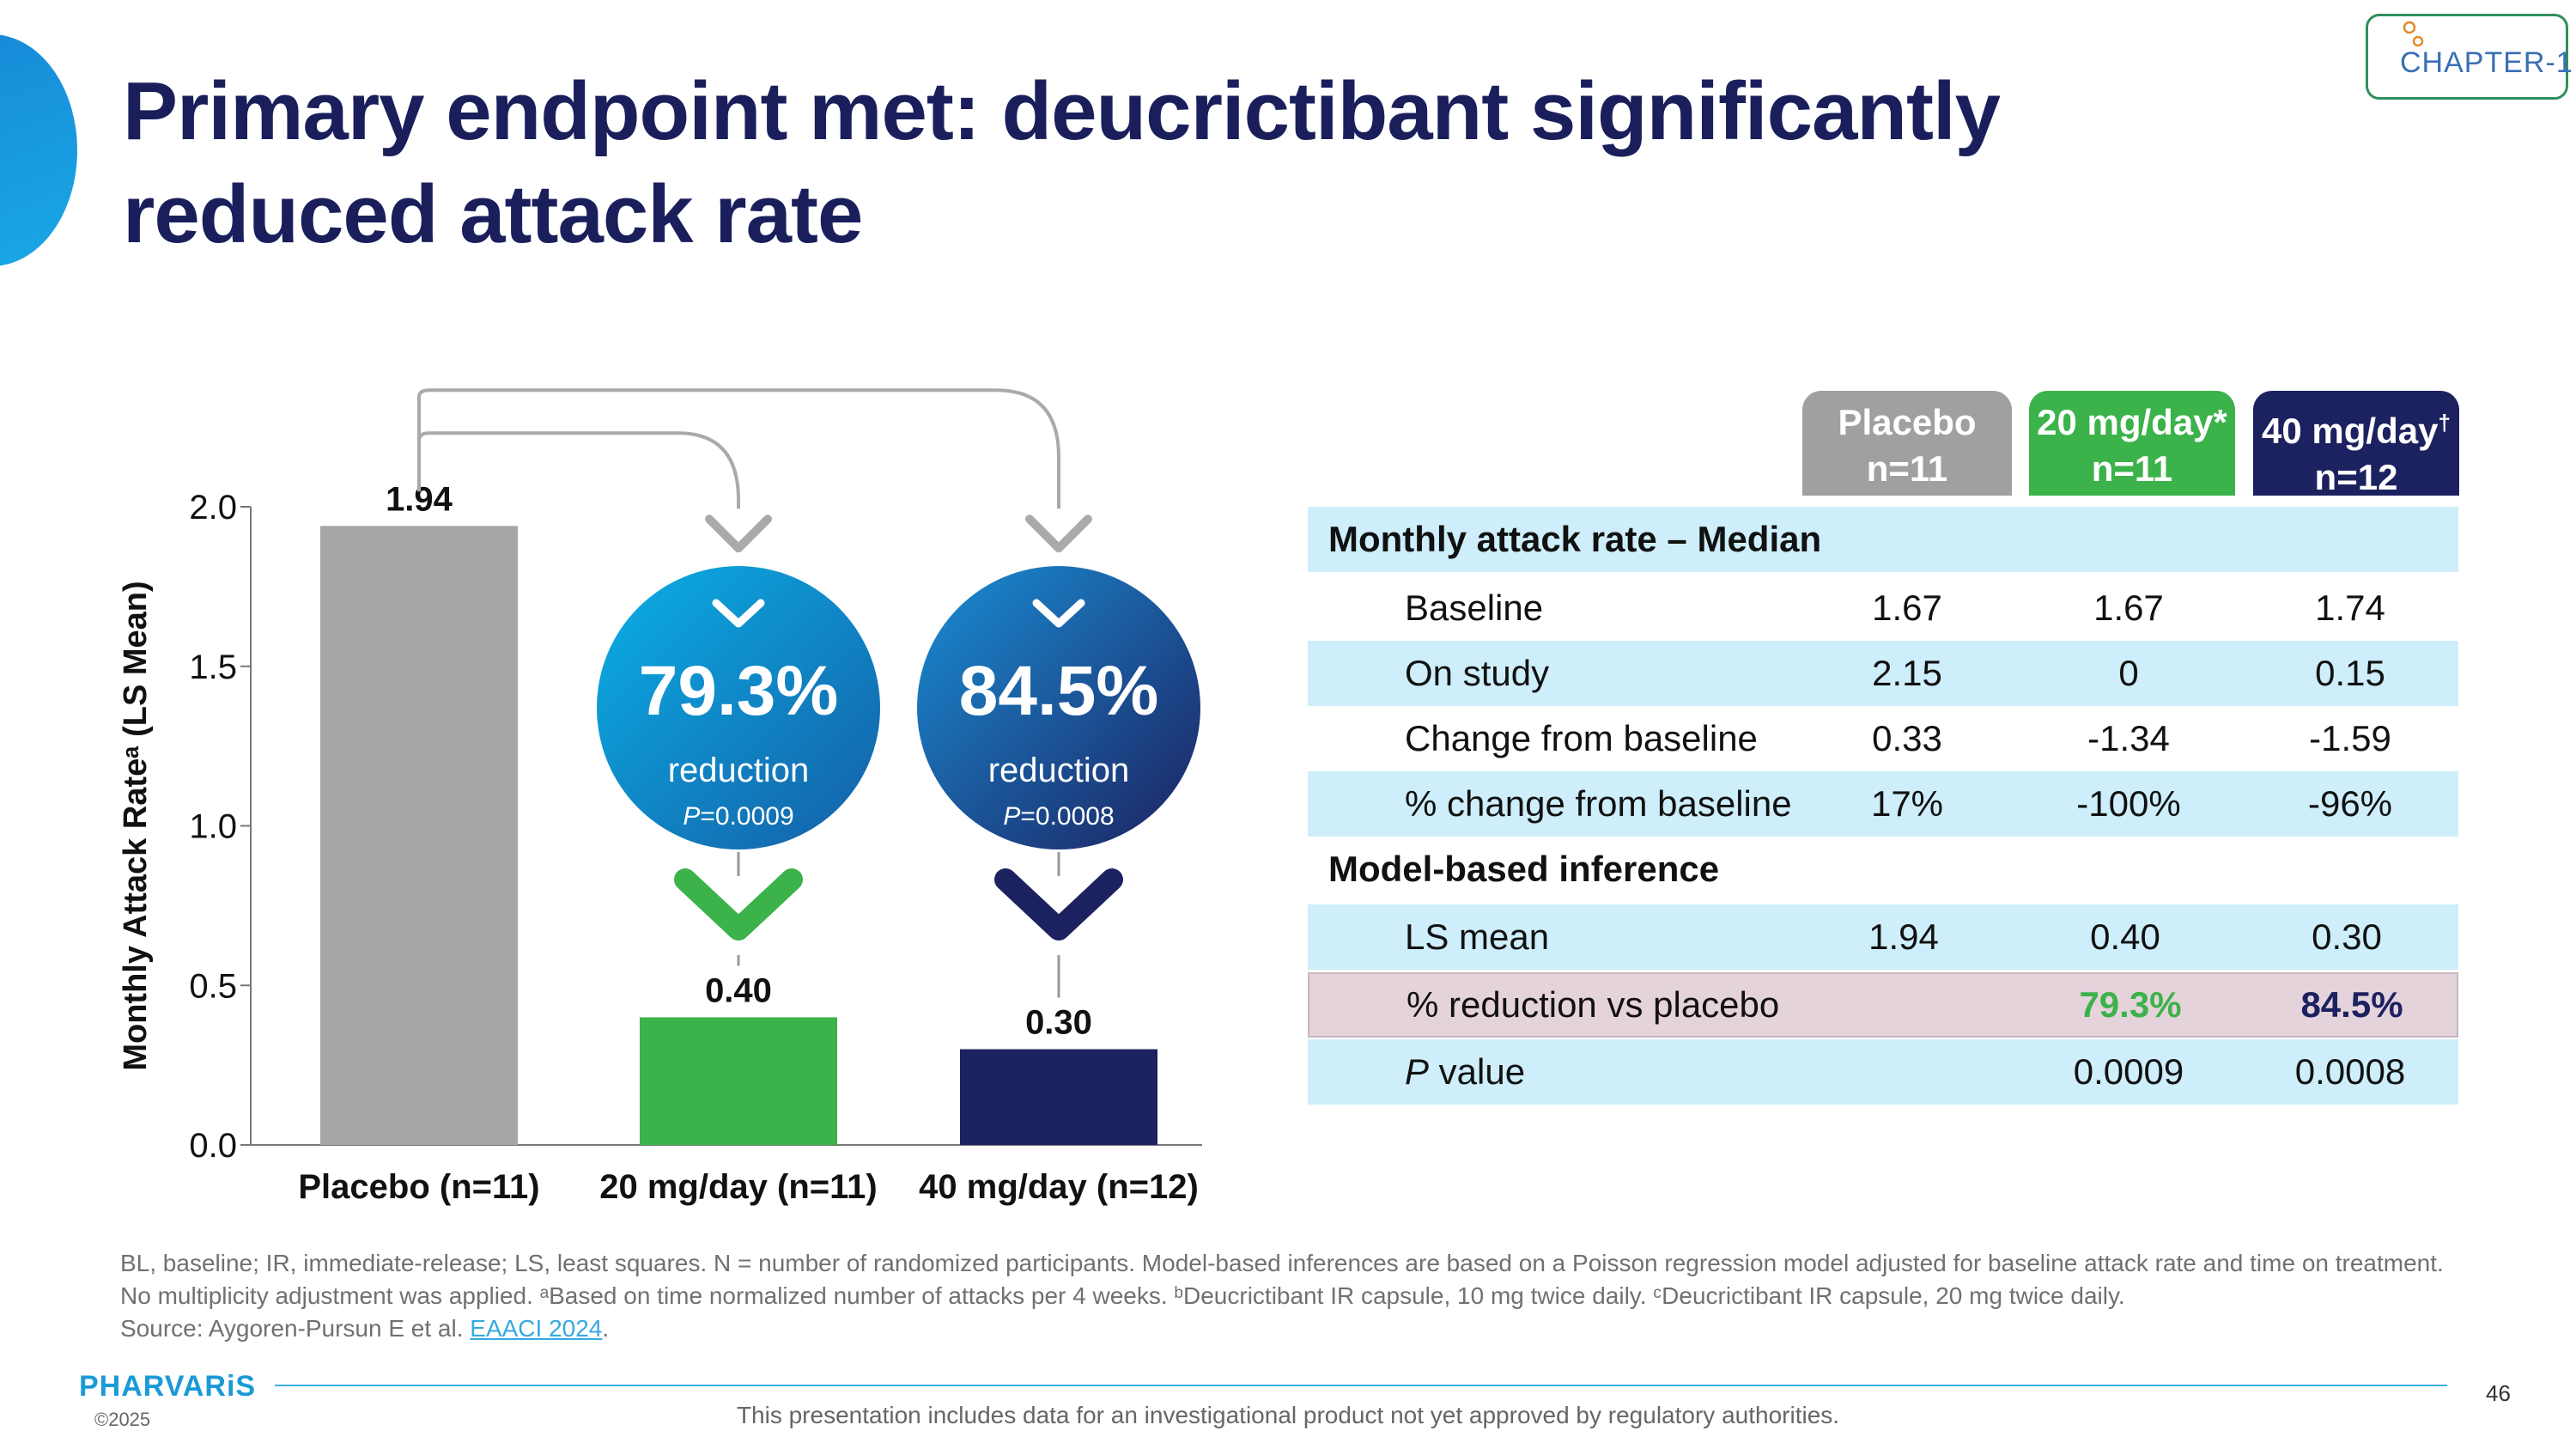  Describe the element at coordinates (419, 1187) in the screenshot. I see `x-tick-label: Placebo (n=11)` at that location.